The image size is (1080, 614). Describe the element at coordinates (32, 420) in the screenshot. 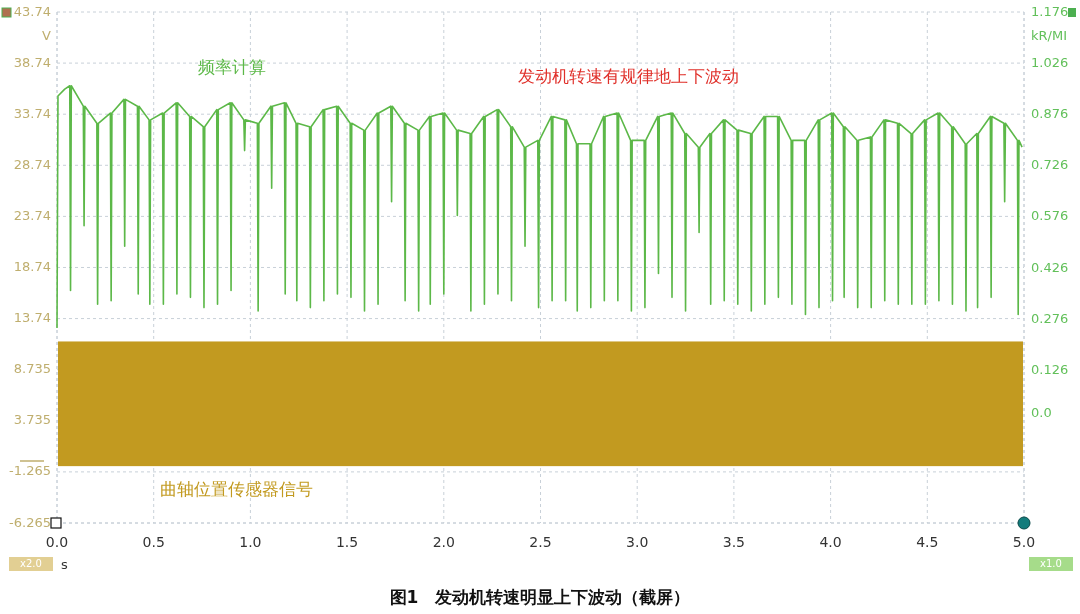

I see `y-tick-label: 3.735` at that location.